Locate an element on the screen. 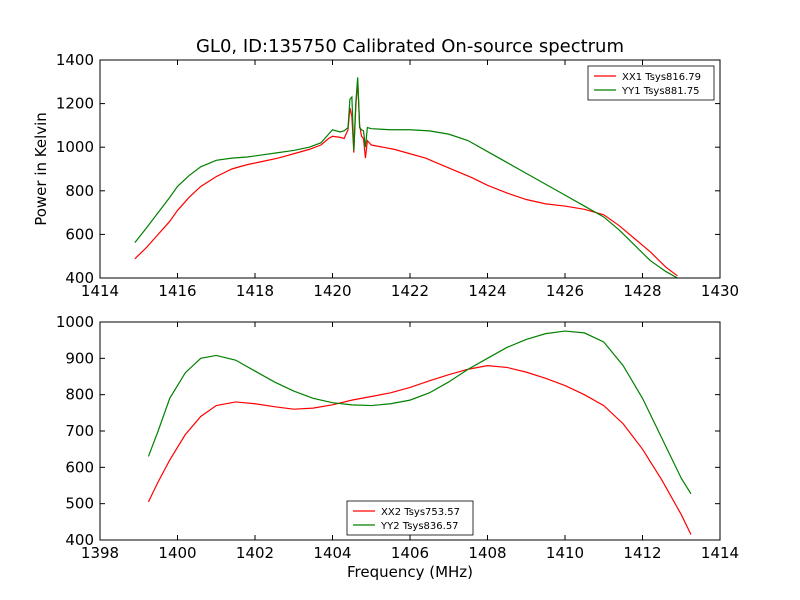  x-tick-label: 1416 is located at coordinates (177, 291).